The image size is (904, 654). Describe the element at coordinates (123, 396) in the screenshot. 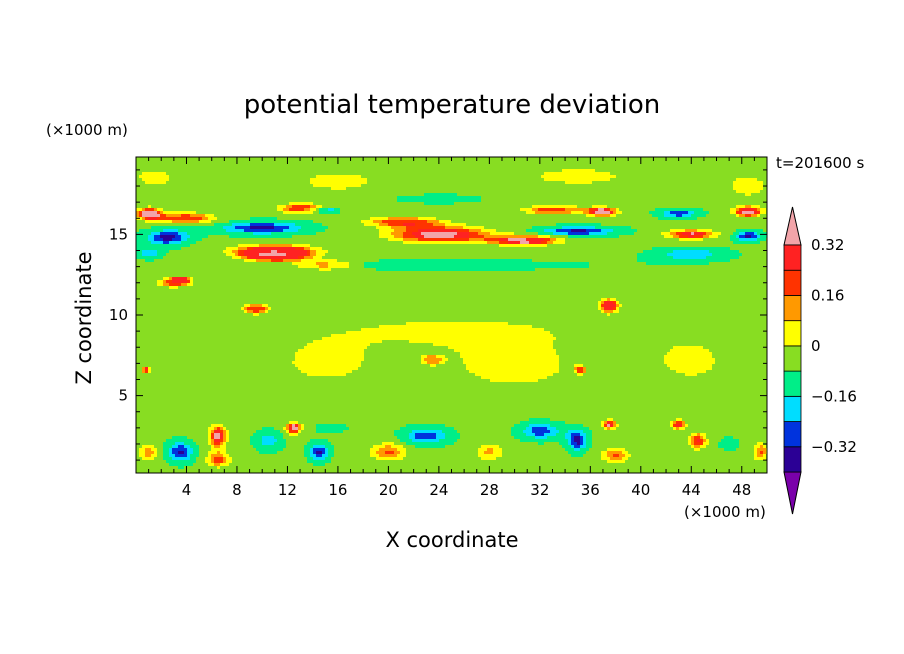

I see `y-tick-label: 5` at that location.